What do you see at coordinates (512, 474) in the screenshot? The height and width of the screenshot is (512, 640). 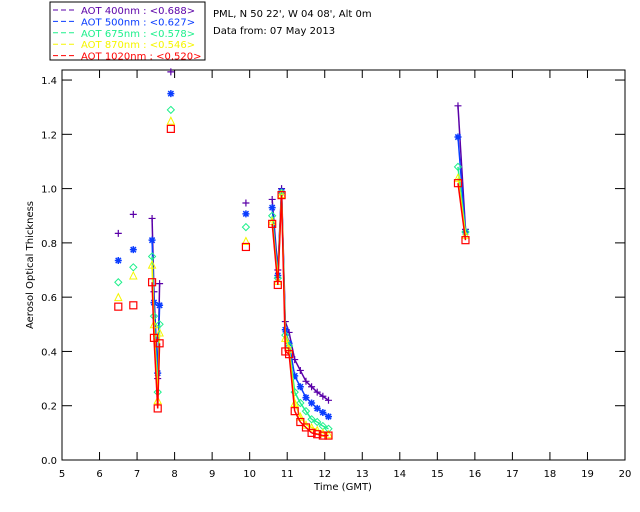 I see `x-tick-label: 17` at bounding box center [512, 474].